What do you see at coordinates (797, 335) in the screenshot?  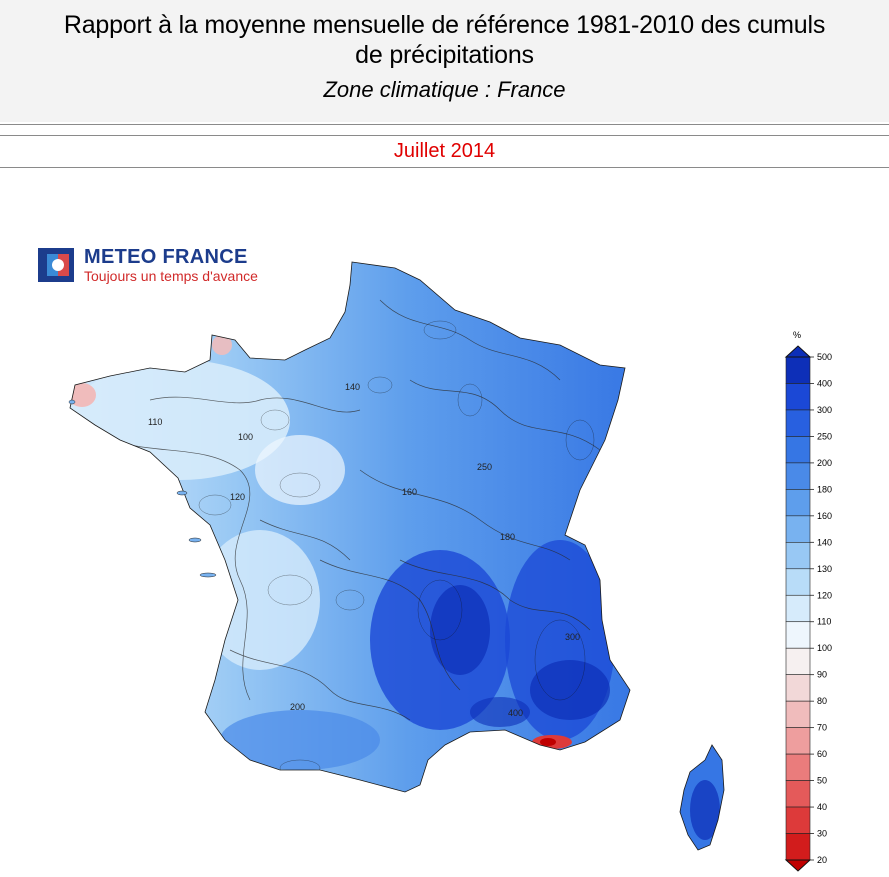 I see `colorbar-unit: %` at bounding box center [797, 335].